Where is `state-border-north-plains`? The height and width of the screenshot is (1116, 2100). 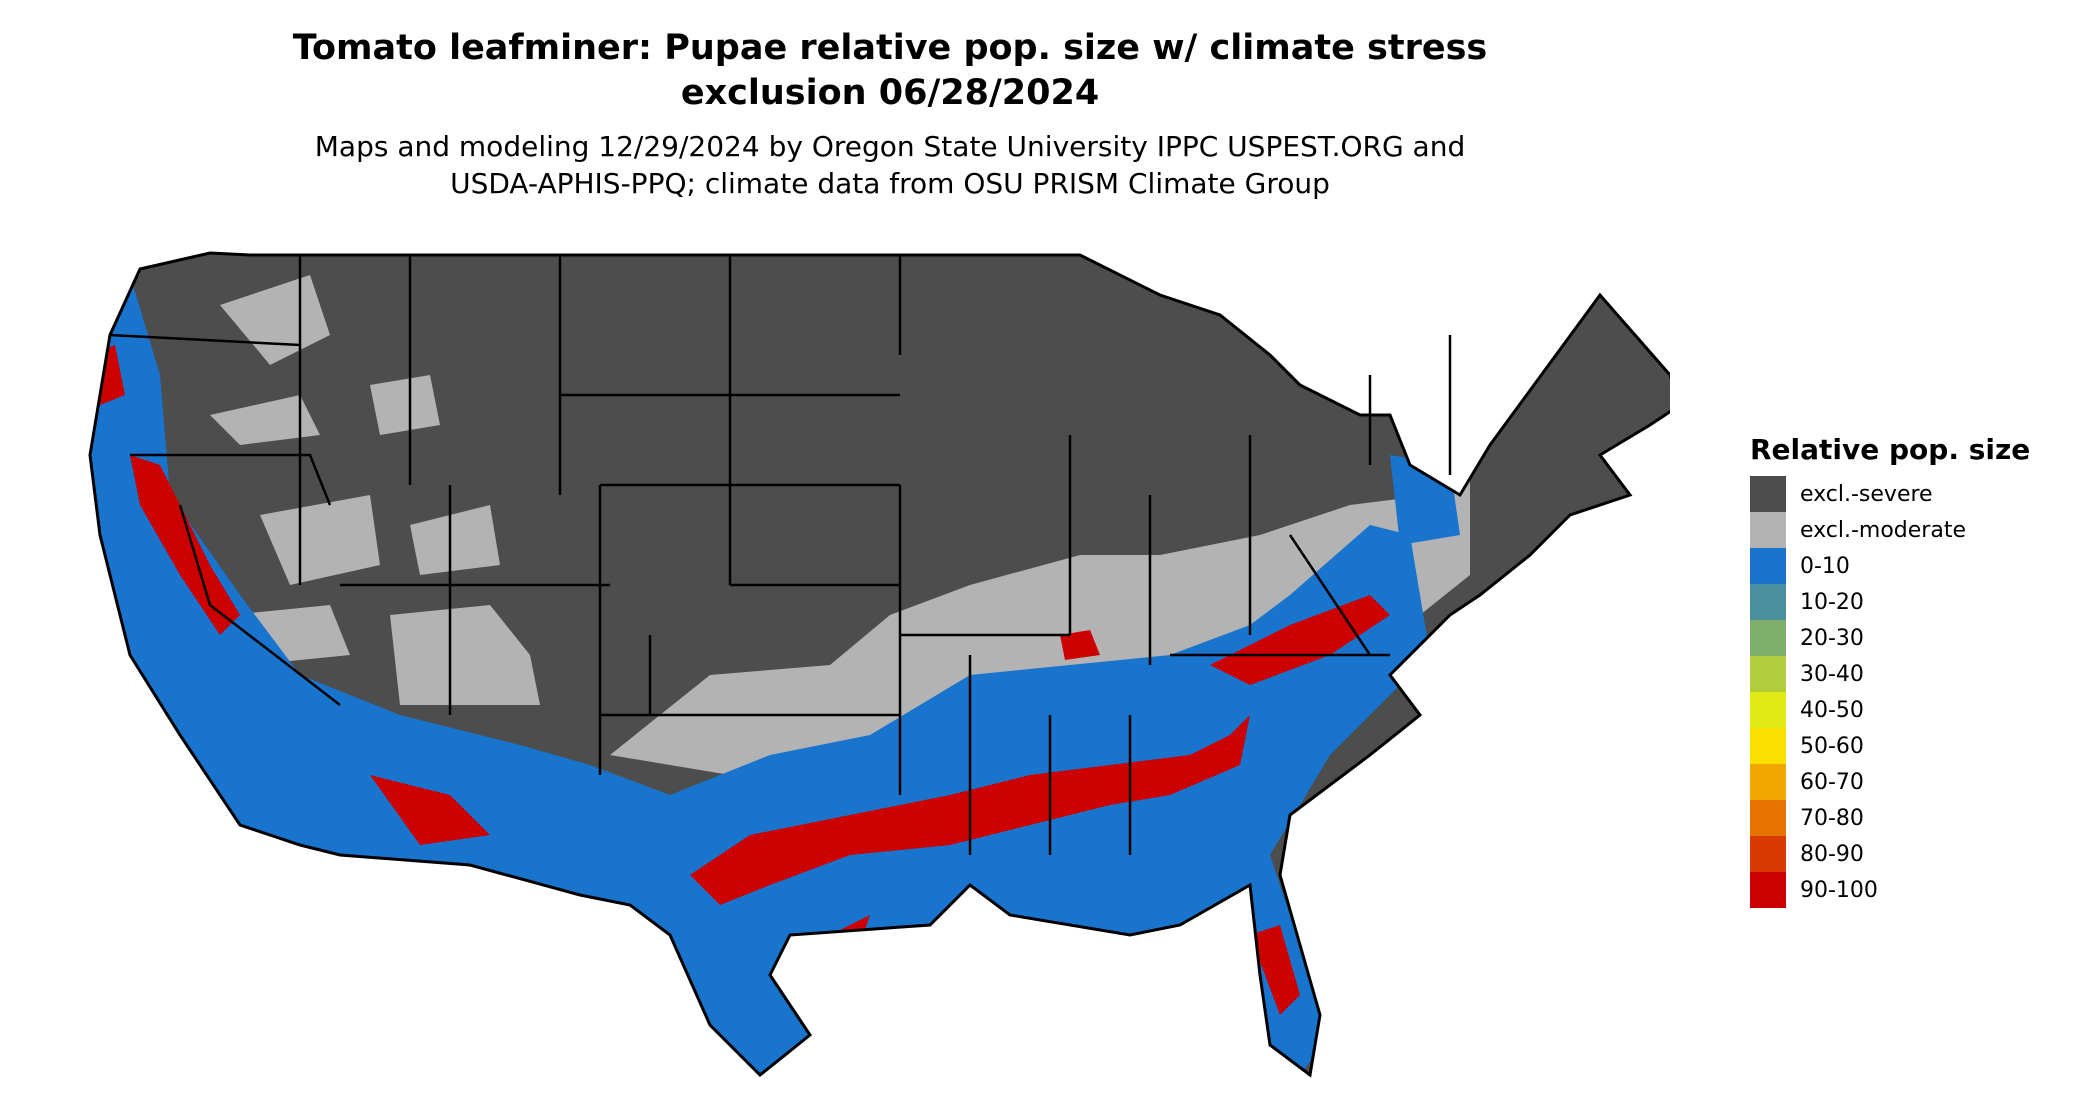 state-border-north-plains is located at coordinates (655, 420).